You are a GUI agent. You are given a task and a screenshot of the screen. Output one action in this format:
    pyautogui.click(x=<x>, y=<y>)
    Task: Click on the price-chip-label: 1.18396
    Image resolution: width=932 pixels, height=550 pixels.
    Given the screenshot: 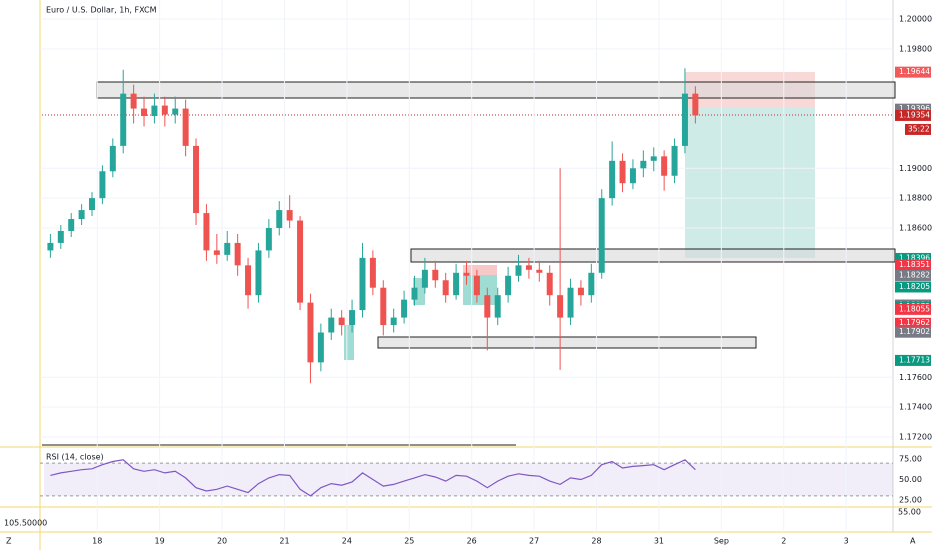 What is the action you would take?
    pyautogui.click(x=914, y=257)
    